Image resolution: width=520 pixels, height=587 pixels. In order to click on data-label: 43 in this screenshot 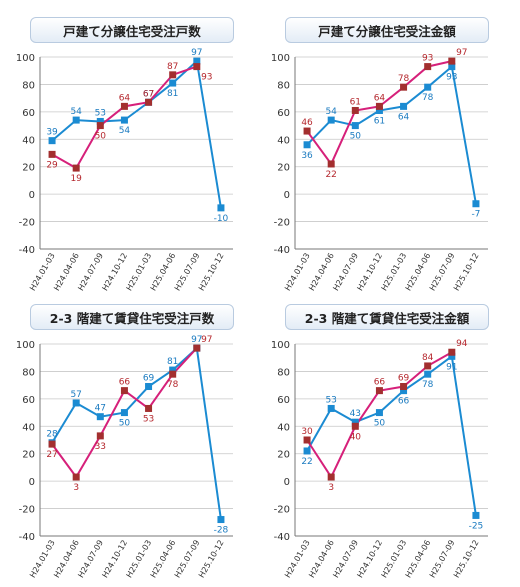, I will do `click(355, 414)`.